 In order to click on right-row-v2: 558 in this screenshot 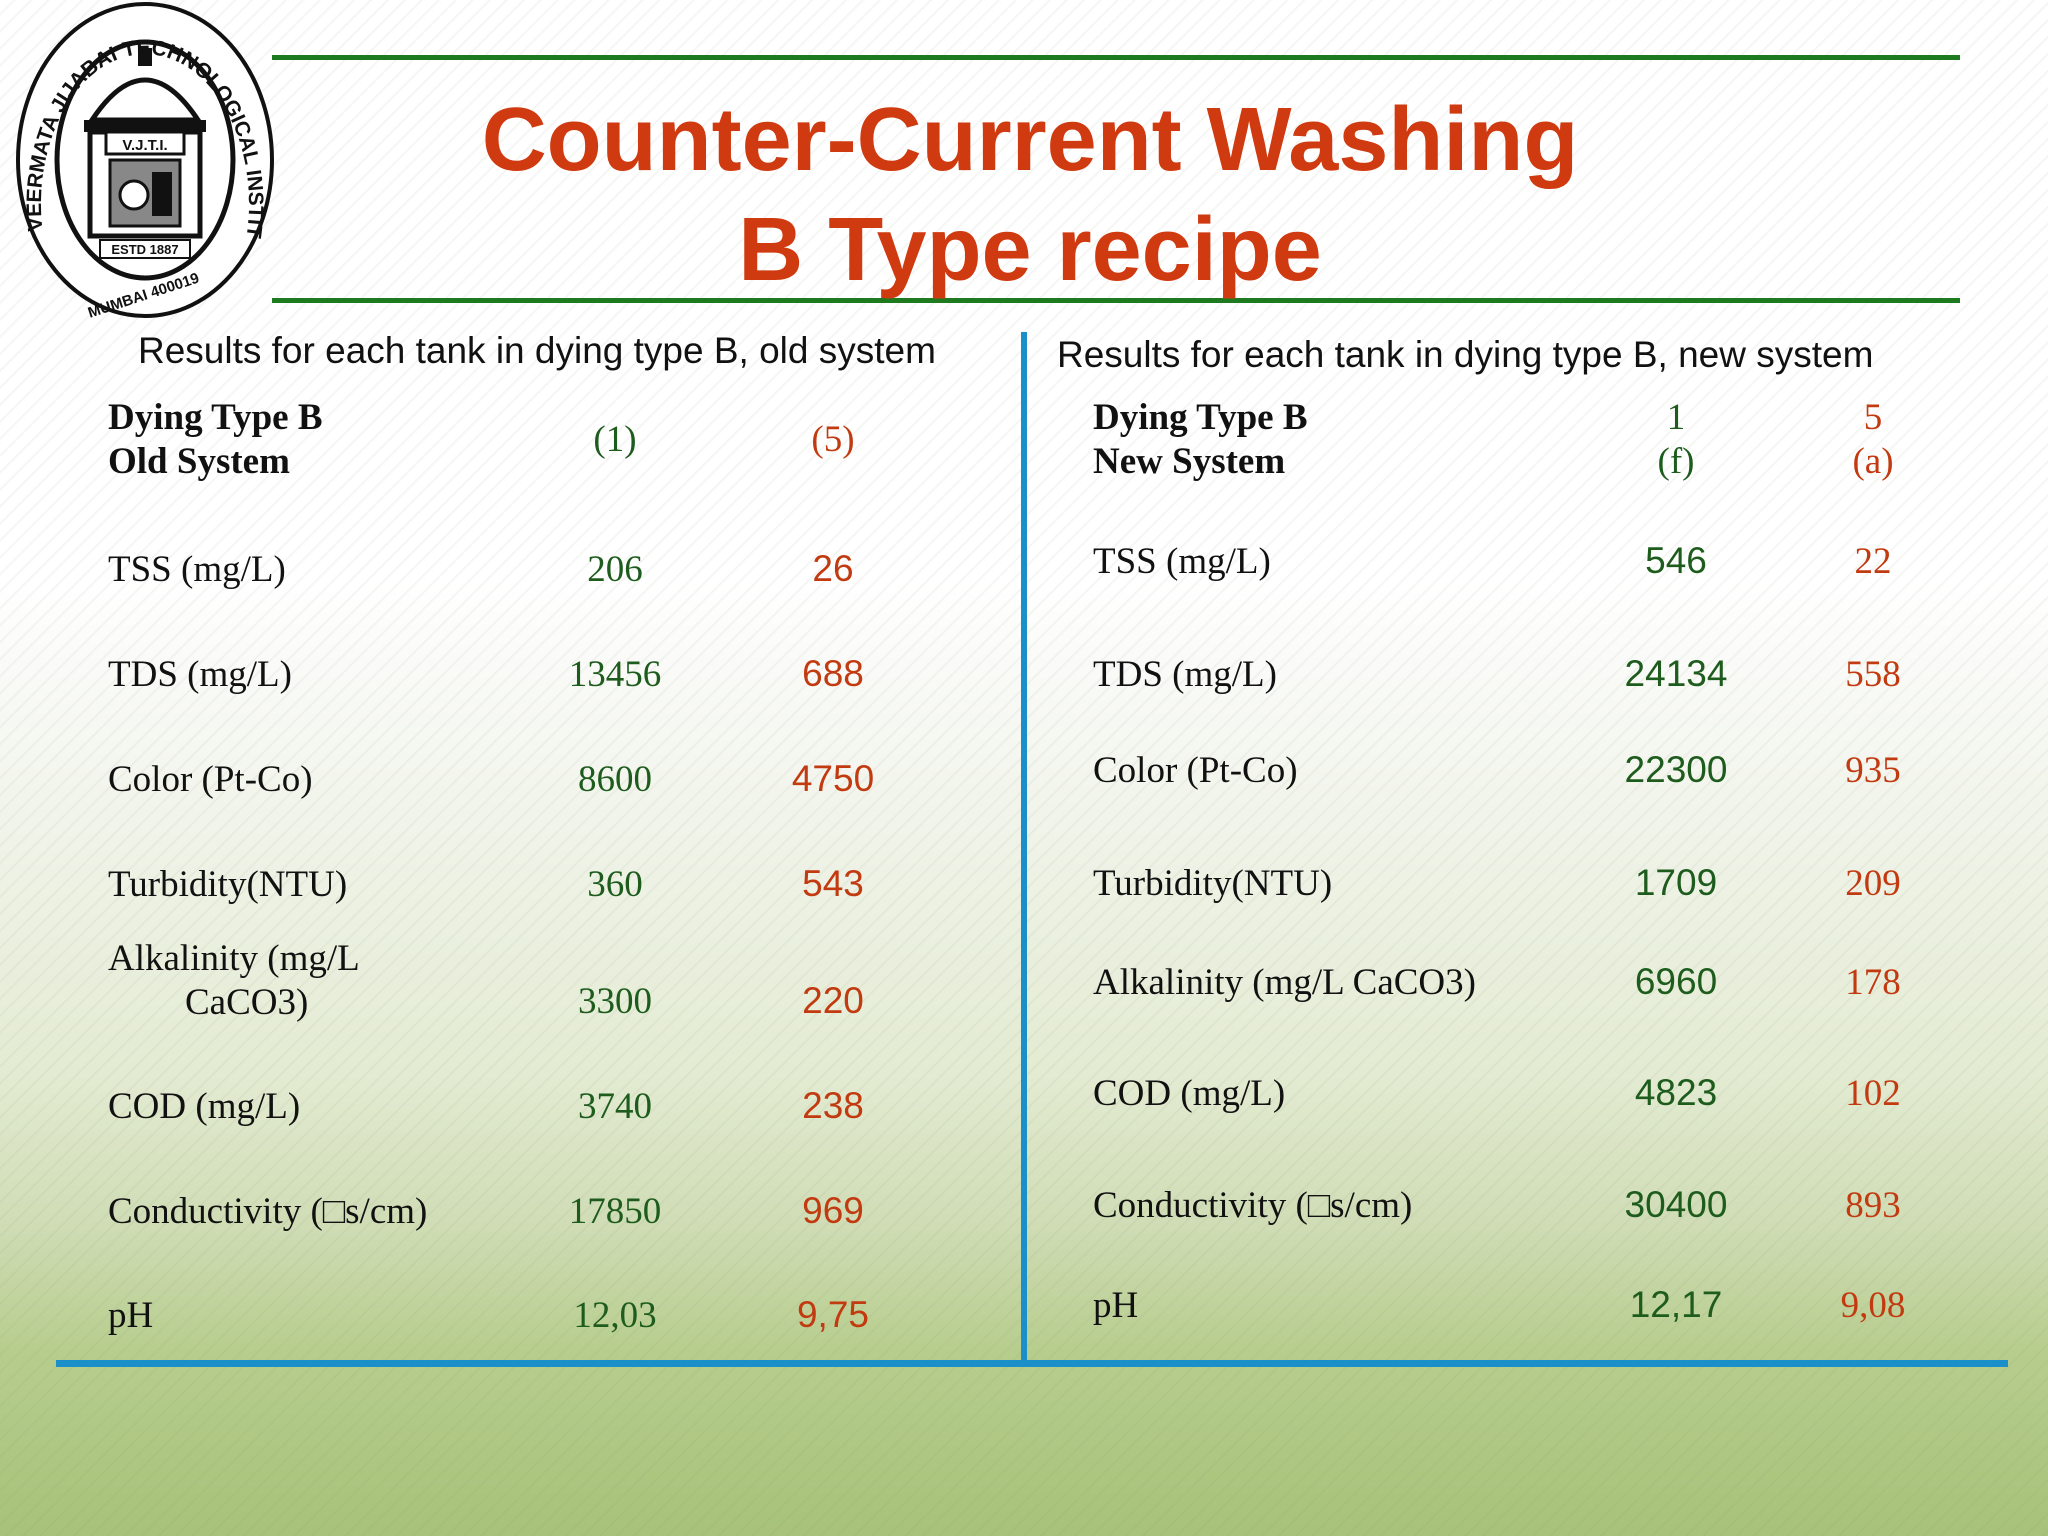, I will do `click(1873, 674)`.